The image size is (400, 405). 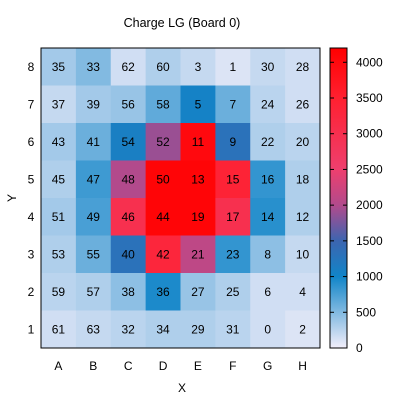 What do you see at coordinates (59, 67) in the screenshot?
I see `cell-label: 35` at bounding box center [59, 67].